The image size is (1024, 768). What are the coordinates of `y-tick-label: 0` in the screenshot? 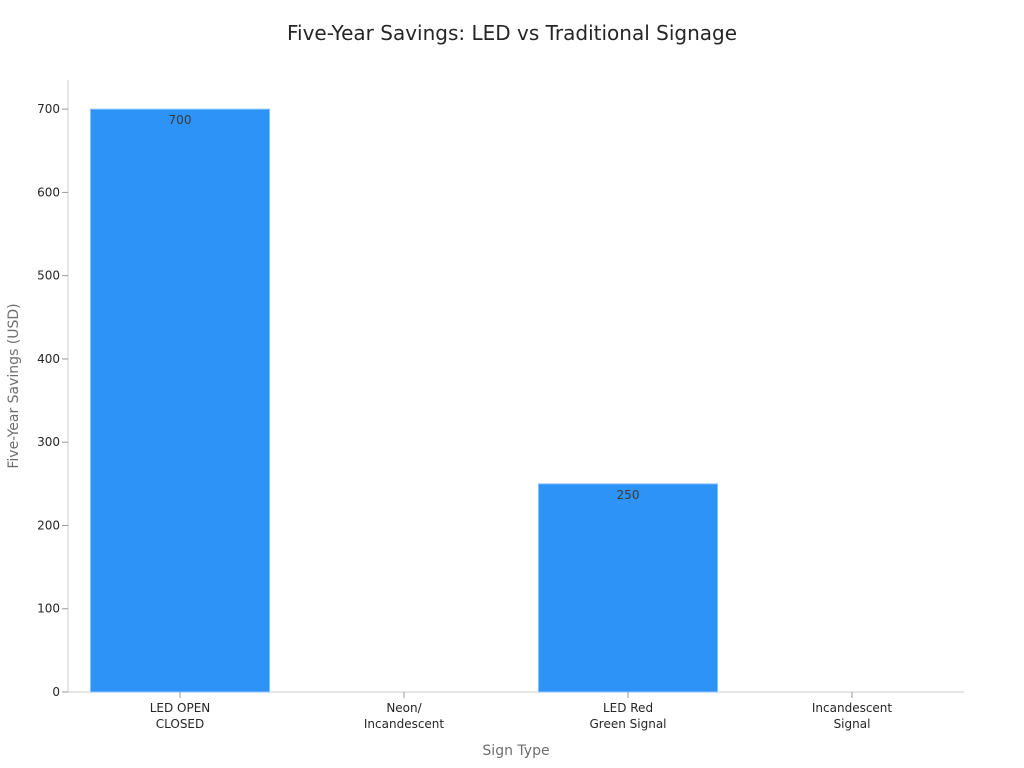 It's located at (56, 692).